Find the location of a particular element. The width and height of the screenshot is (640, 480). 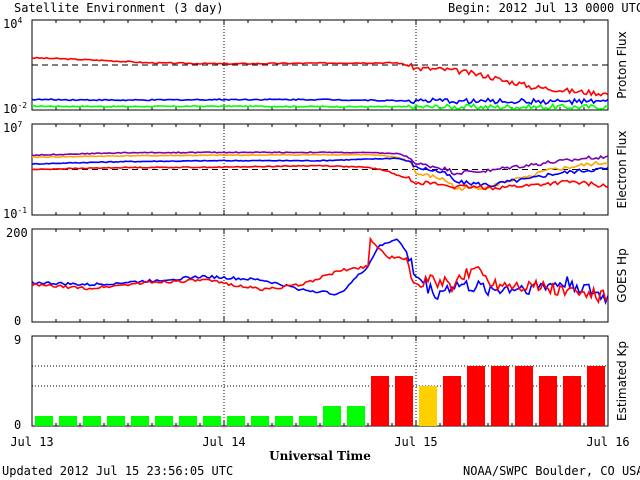

series-line-green is located at coordinates (320, 106).